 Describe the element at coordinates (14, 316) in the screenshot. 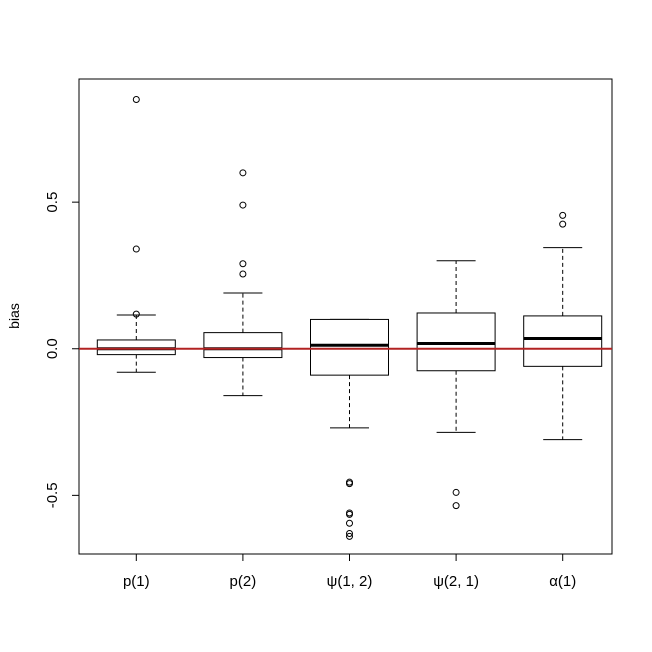

I see `y-axis-title: bias` at that location.